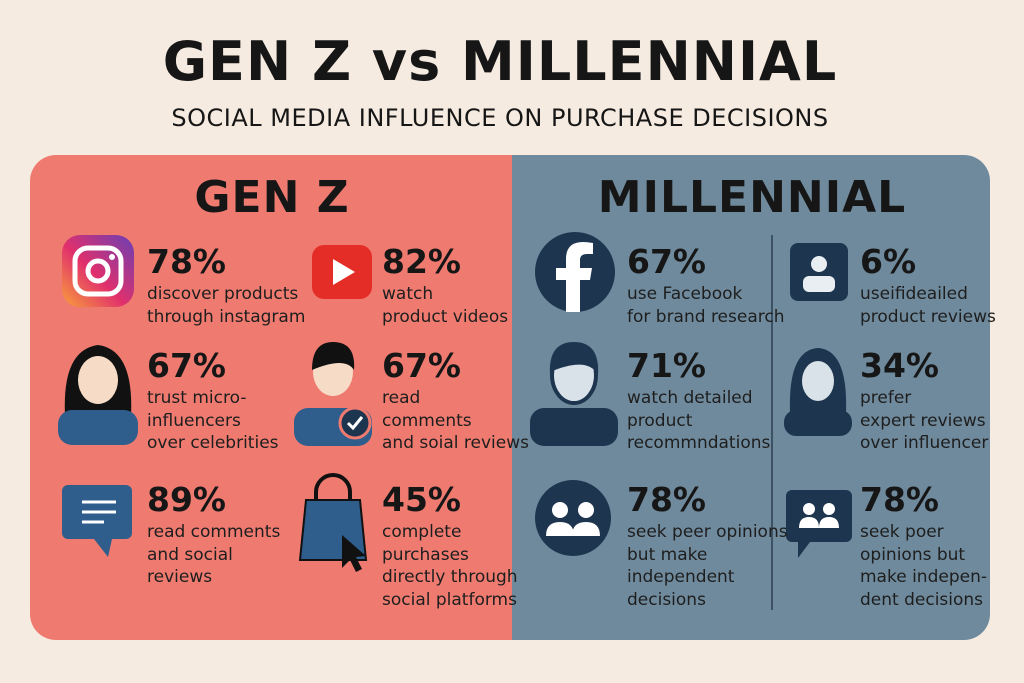  What do you see at coordinates (922, 599) in the screenshot?
I see `stat-description: dent decisions` at bounding box center [922, 599].